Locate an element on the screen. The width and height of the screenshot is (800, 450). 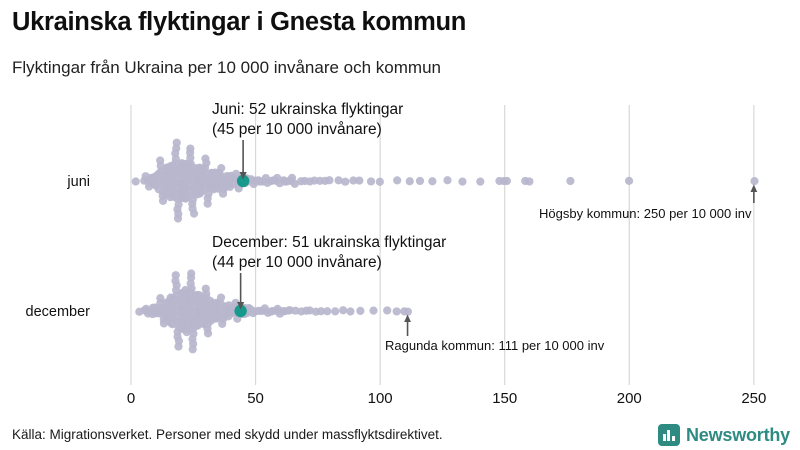
newsworthy-logo: Newsworthy is located at coordinates (723, 435).